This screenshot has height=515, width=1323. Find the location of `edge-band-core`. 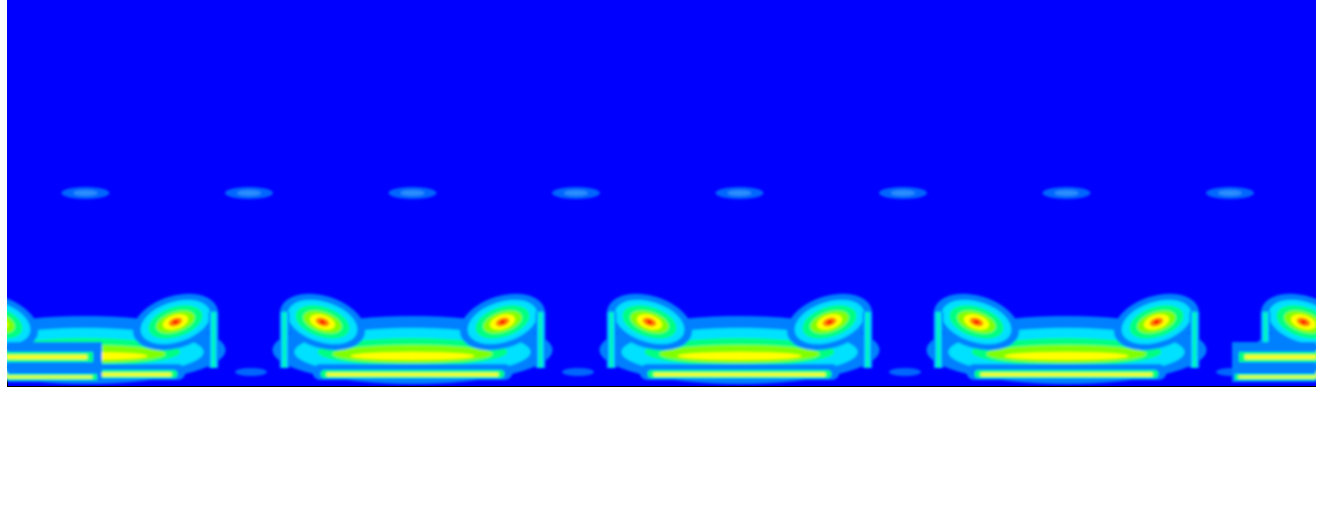

edge-band-core is located at coordinates (47, 357).